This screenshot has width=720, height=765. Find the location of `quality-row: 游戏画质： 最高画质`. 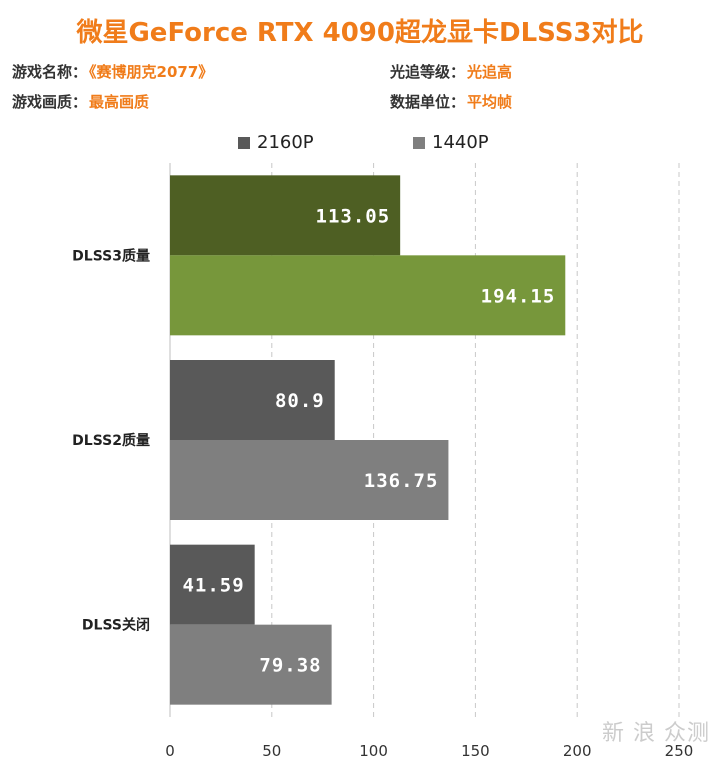

quality-row: 游戏画质： 最高画质 is located at coordinates (80, 101).